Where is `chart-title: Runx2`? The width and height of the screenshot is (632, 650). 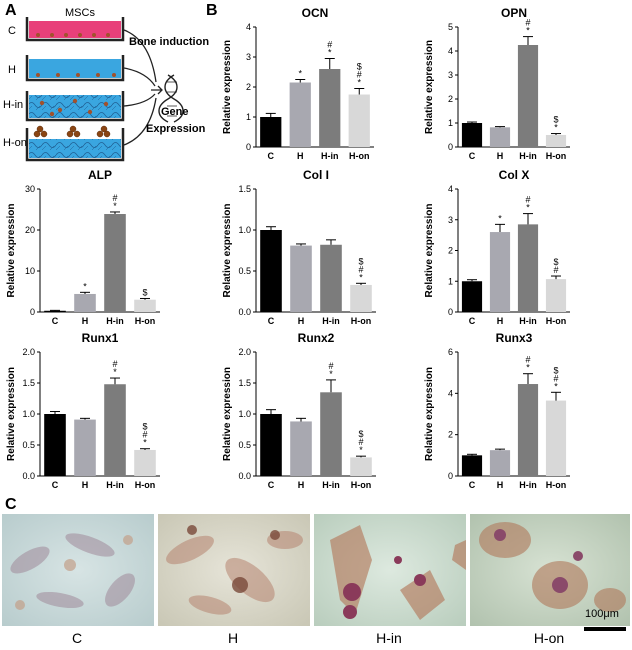
chart-title: Runx2 is located at coordinates (316, 338).